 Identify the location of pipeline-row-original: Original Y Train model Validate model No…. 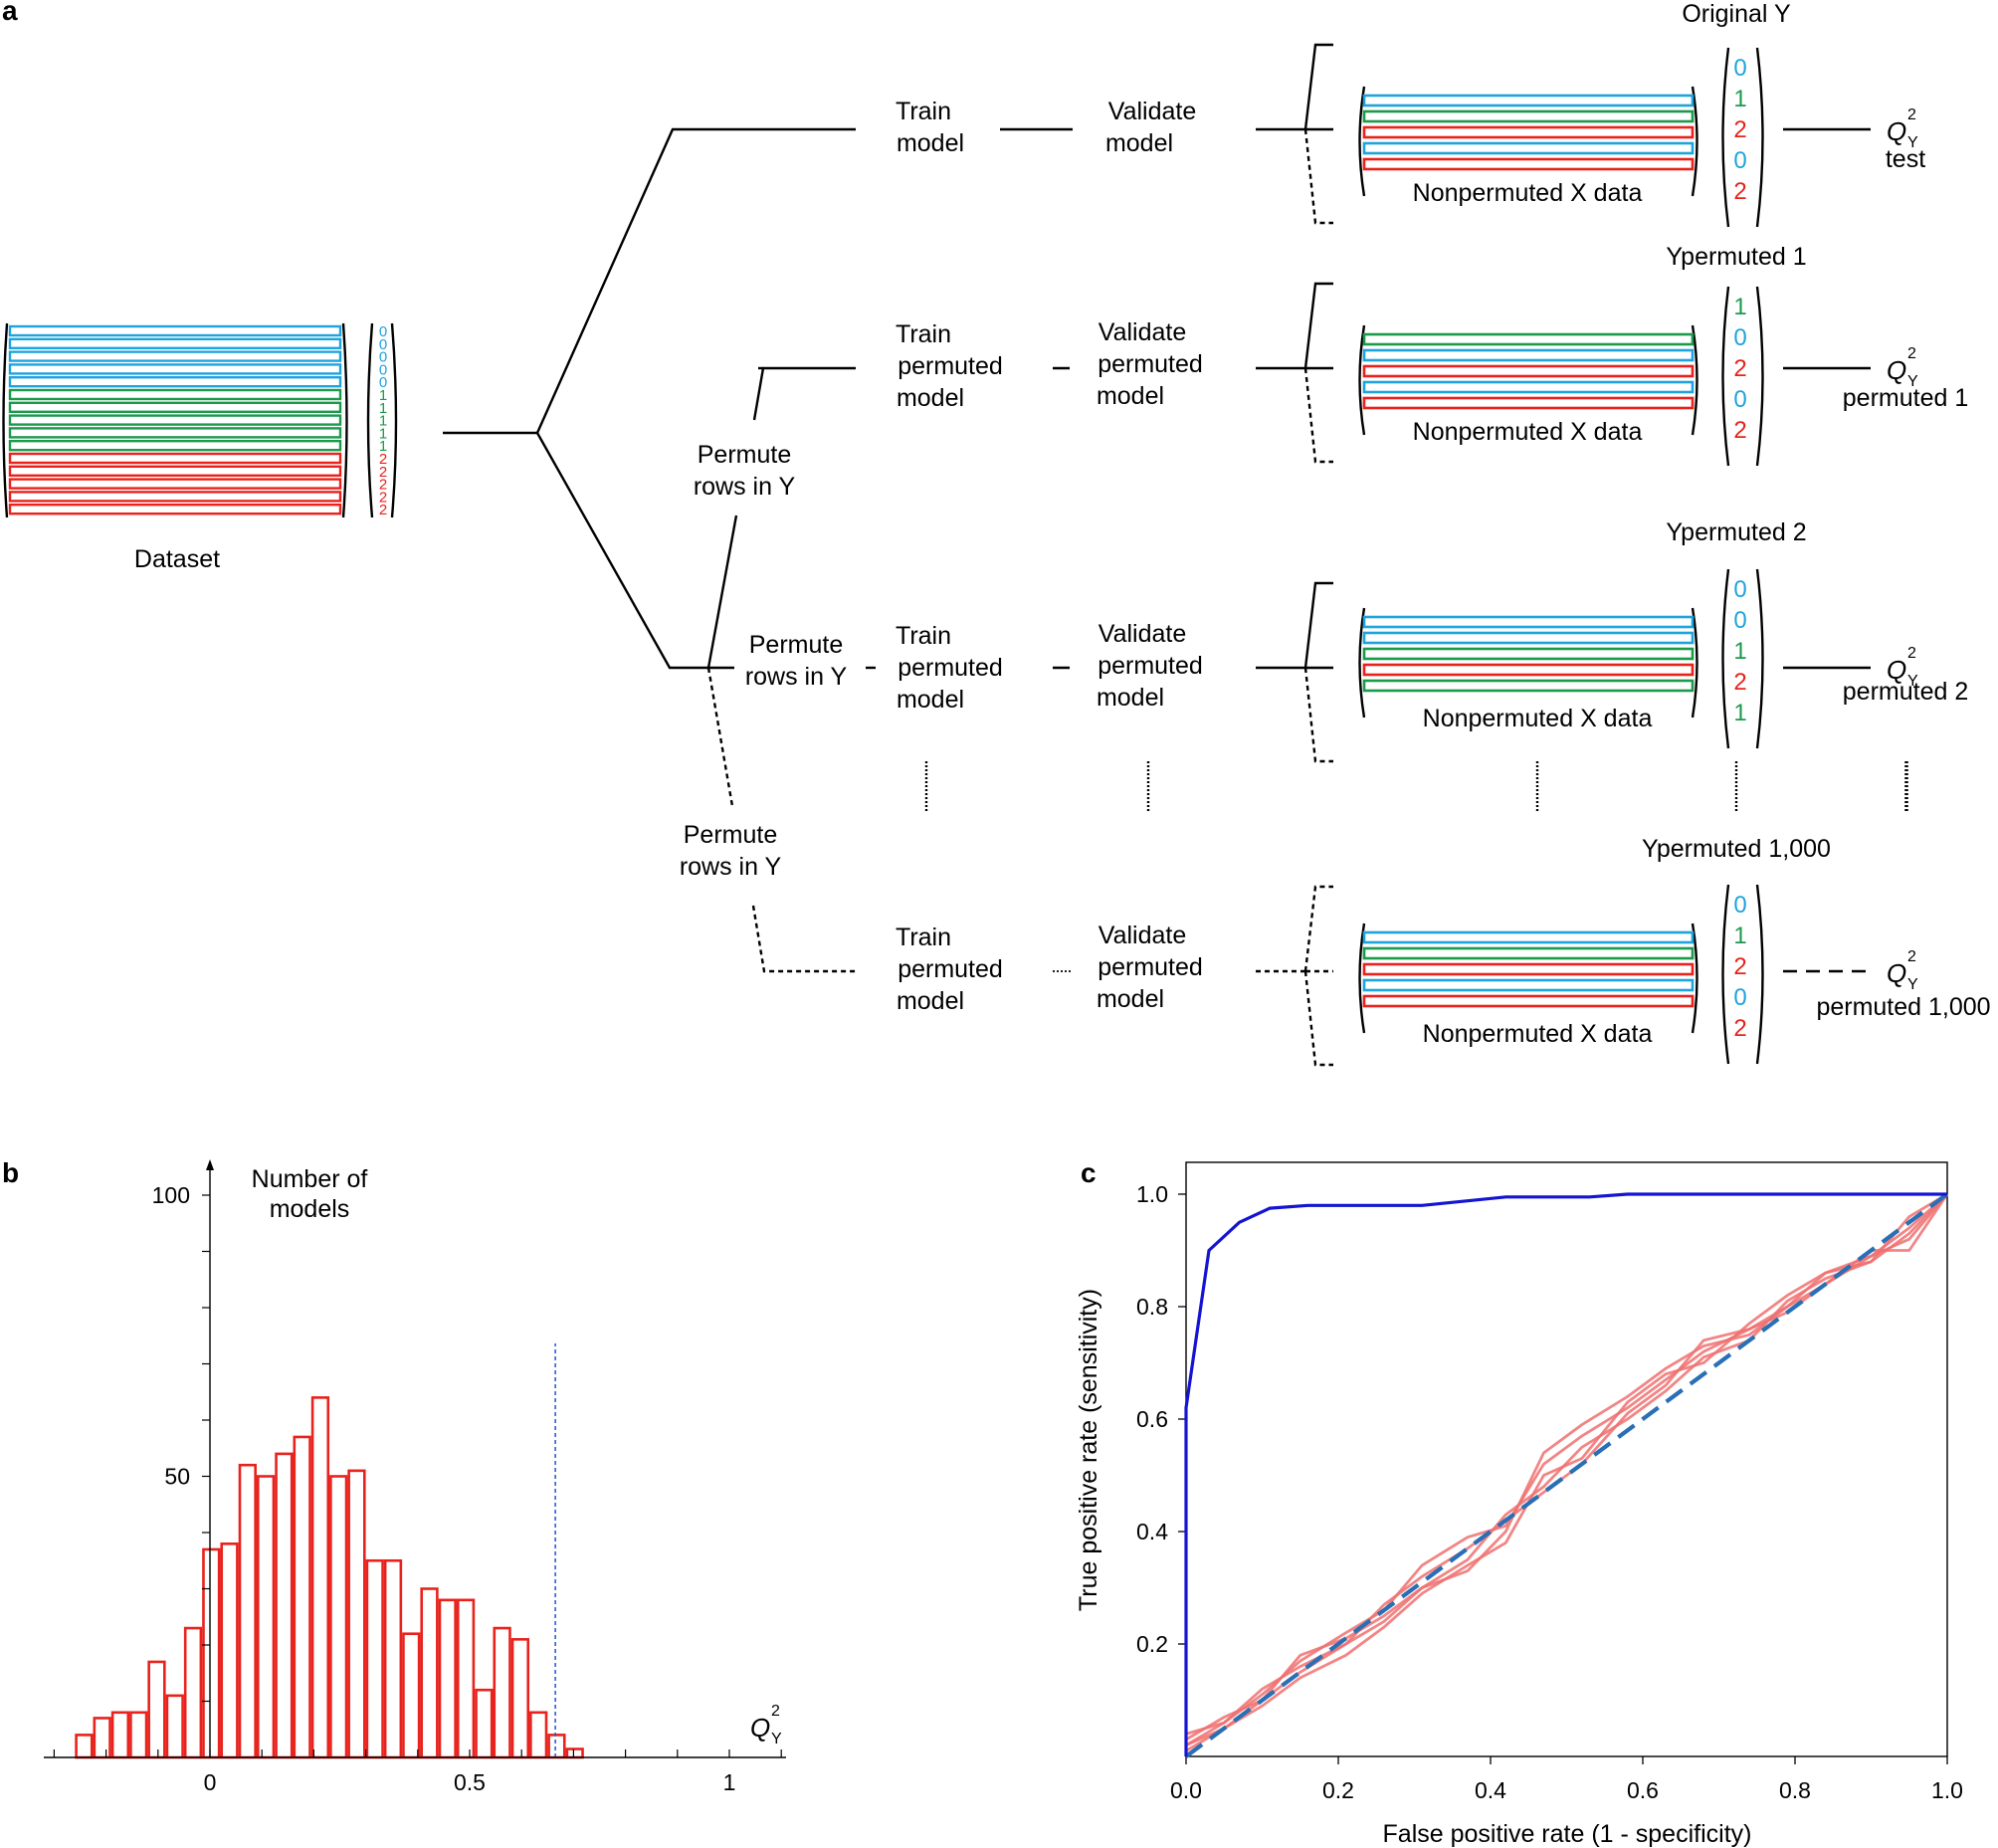
(1410, 103).